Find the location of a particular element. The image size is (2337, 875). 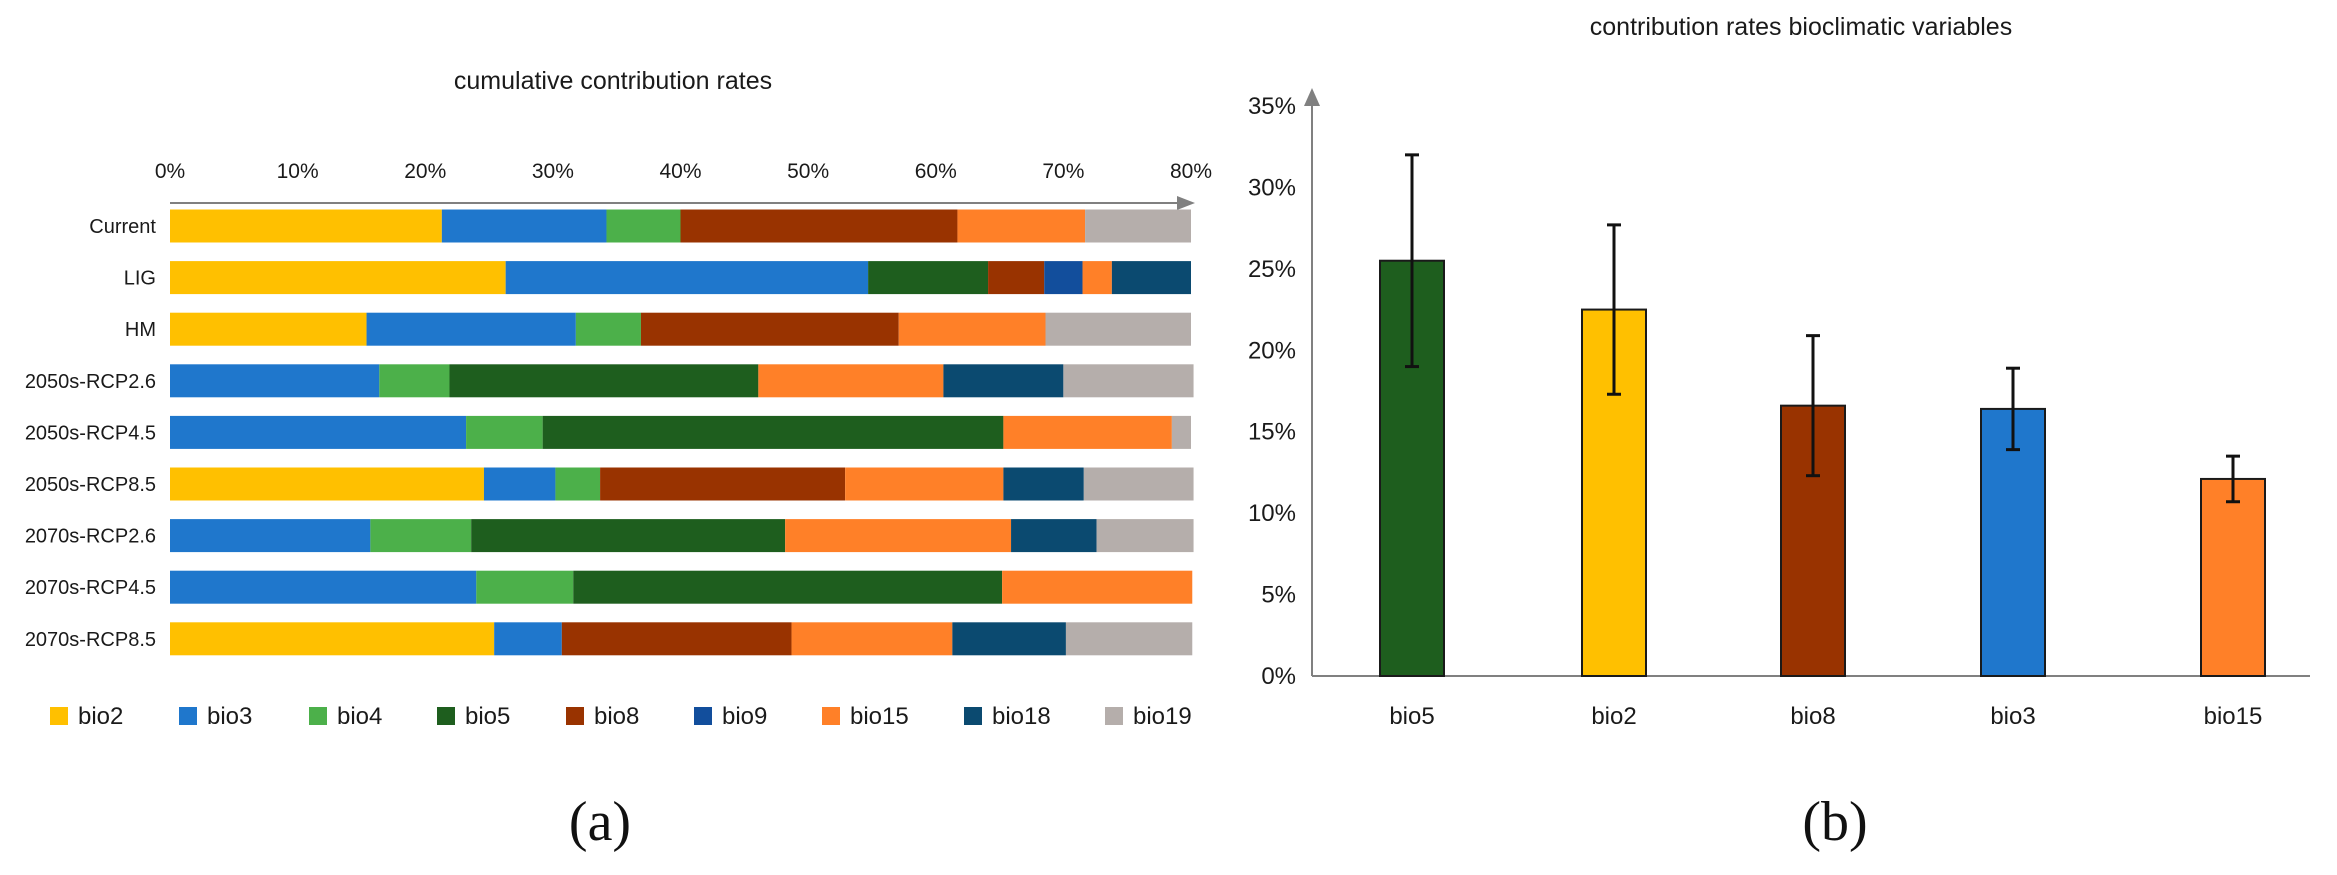

bar-segment-bio9 is located at coordinates (1063, 278).